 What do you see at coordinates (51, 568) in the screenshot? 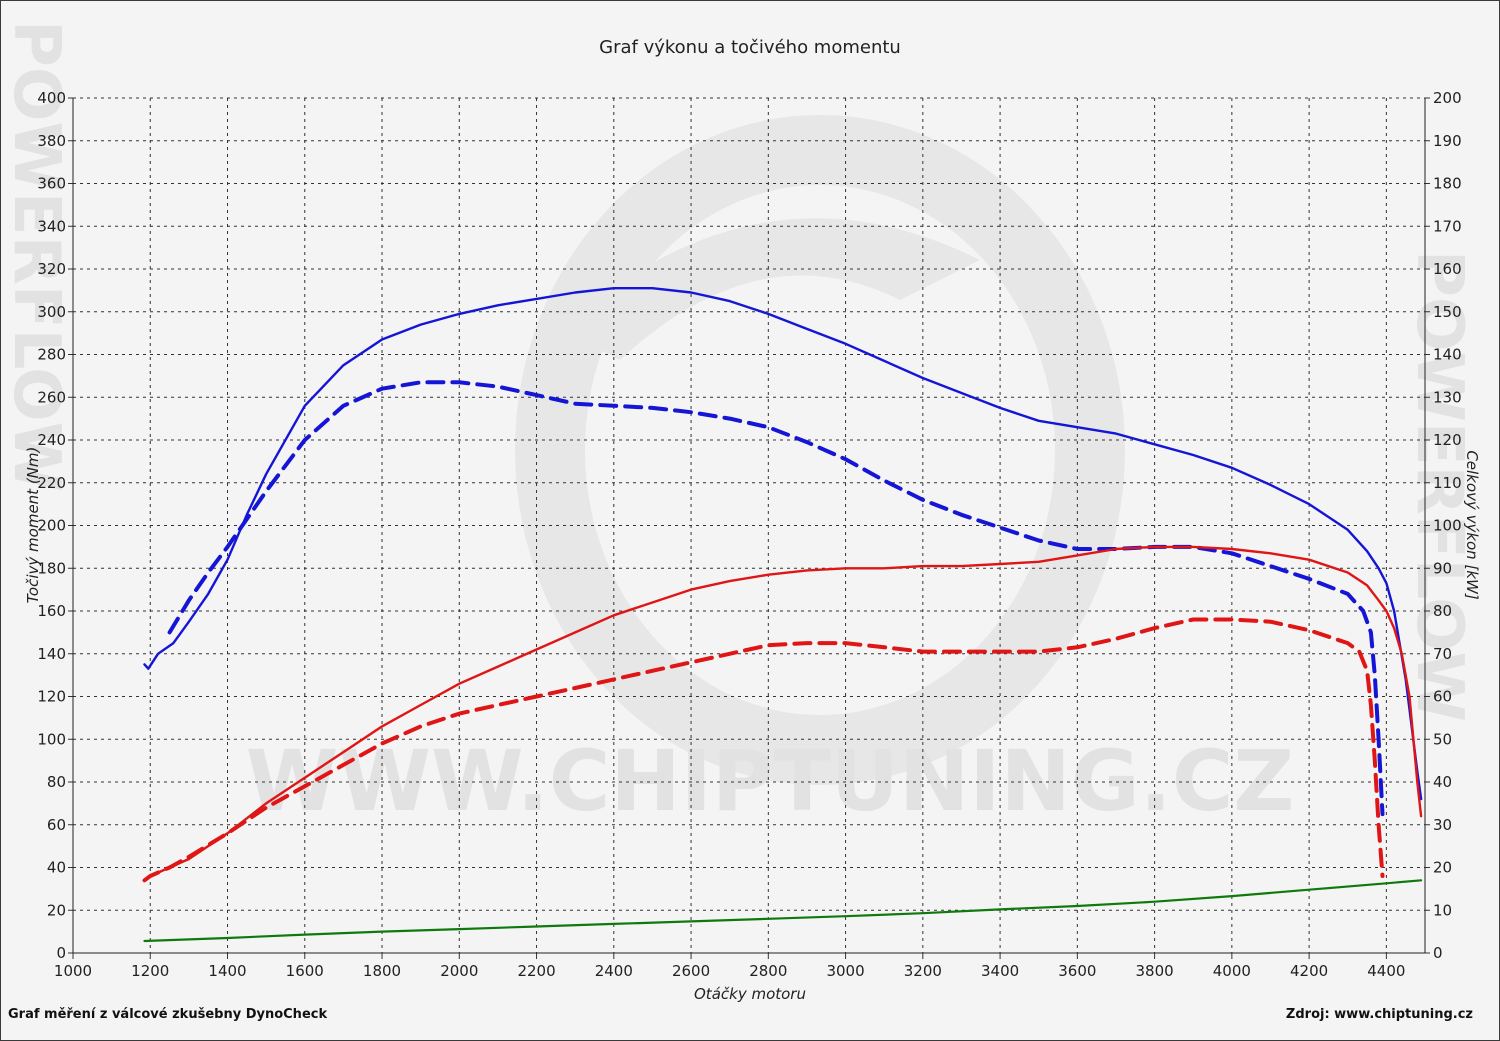
I see `y-tick-label: 180` at bounding box center [51, 568].